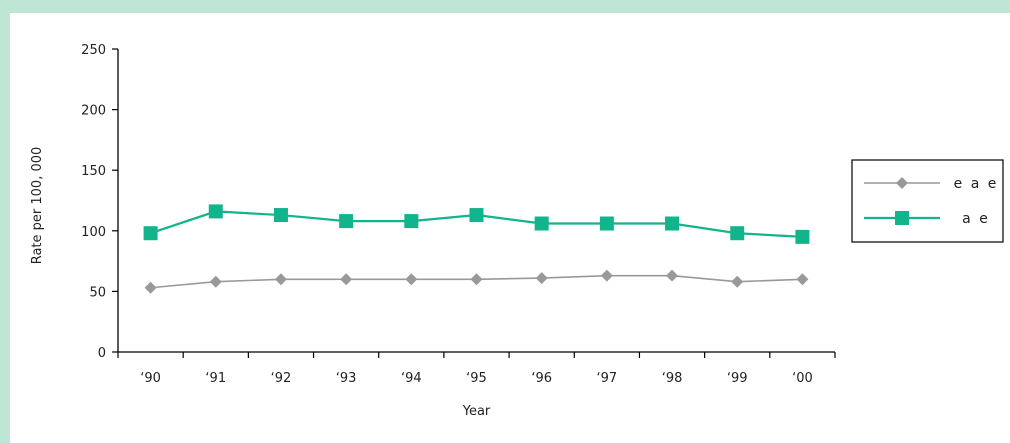  What do you see at coordinates (476, 411) in the screenshot?
I see `x-axis-title: Year` at bounding box center [476, 411].